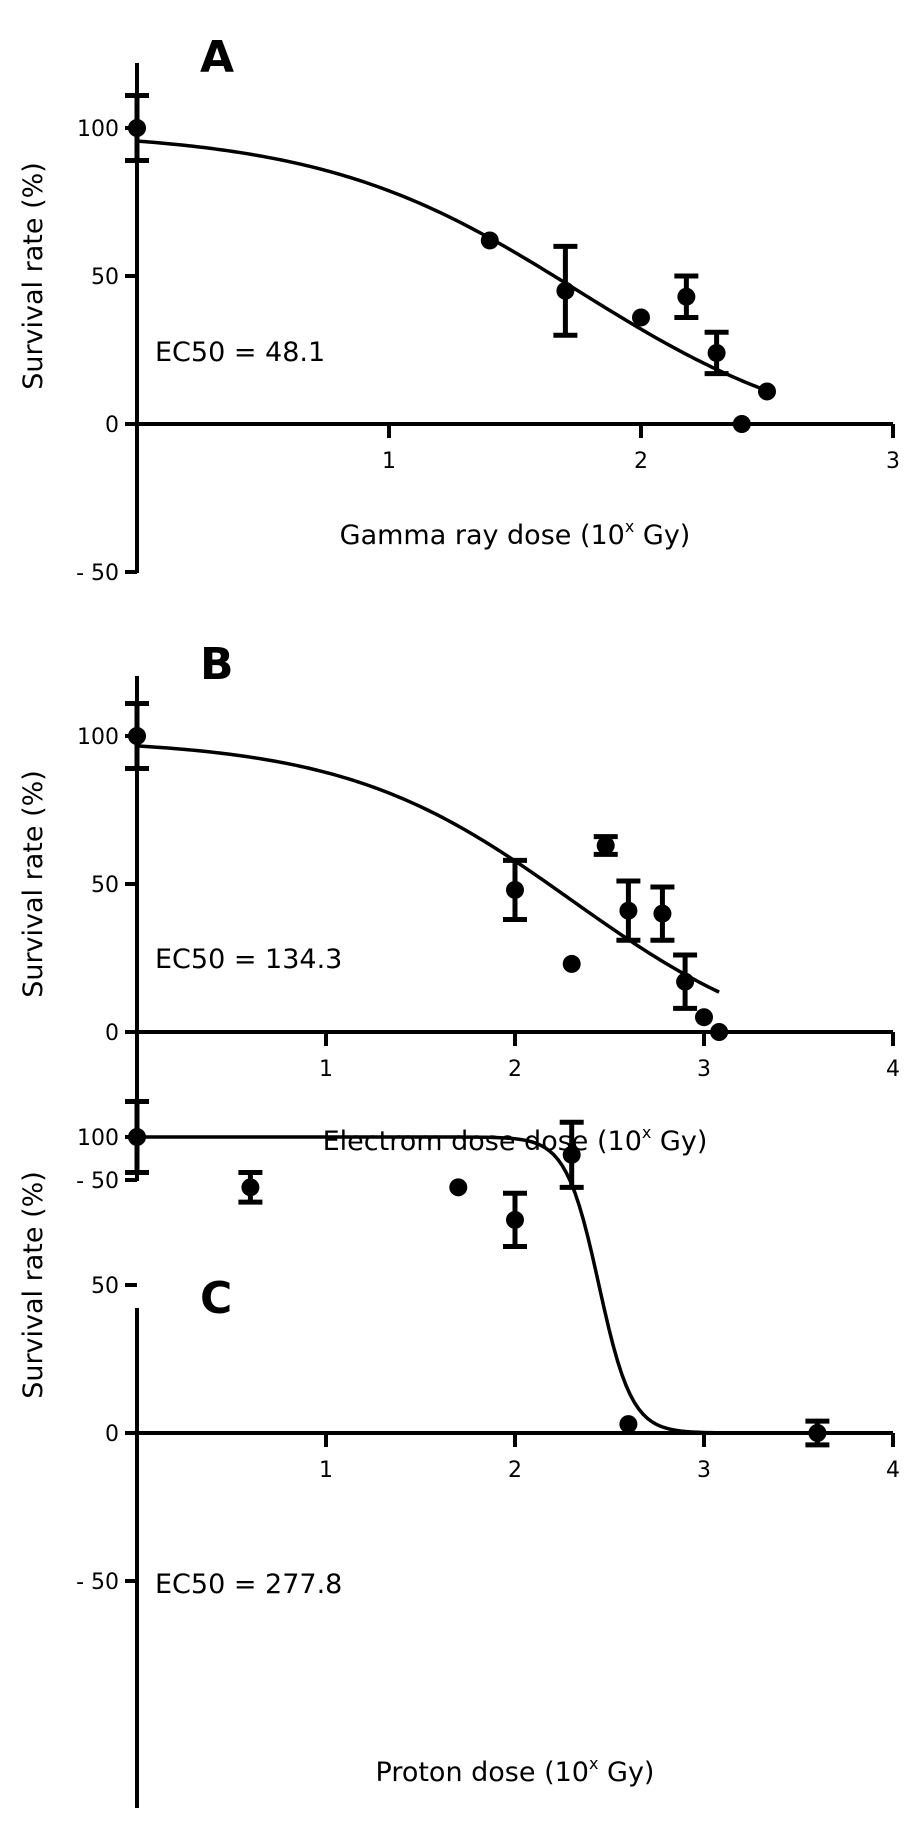  I want to click on panel-a-y-tick-label: - 50, so click(97, 573).